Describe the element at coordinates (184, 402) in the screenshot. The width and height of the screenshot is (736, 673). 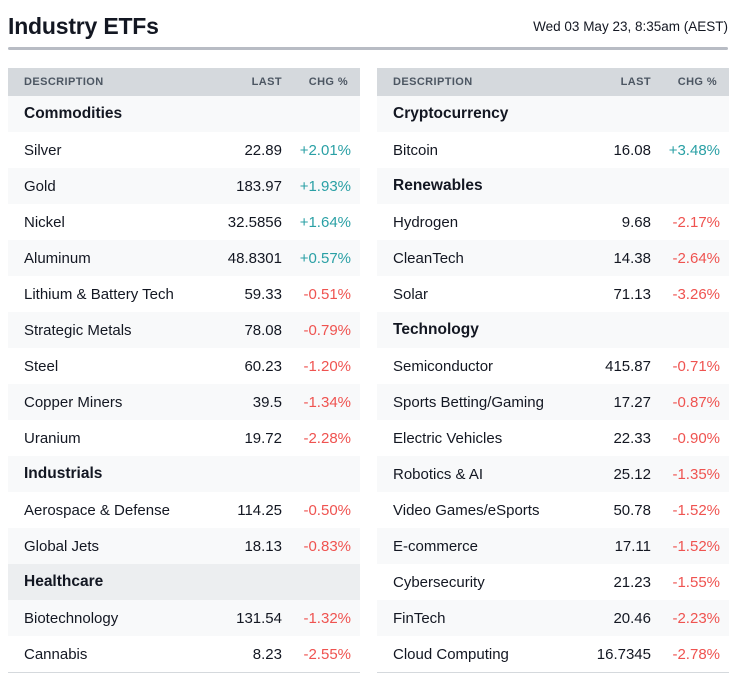
I see `etf-row-copper-miners: Copper Miners 39.5 -1.34%` at that location.